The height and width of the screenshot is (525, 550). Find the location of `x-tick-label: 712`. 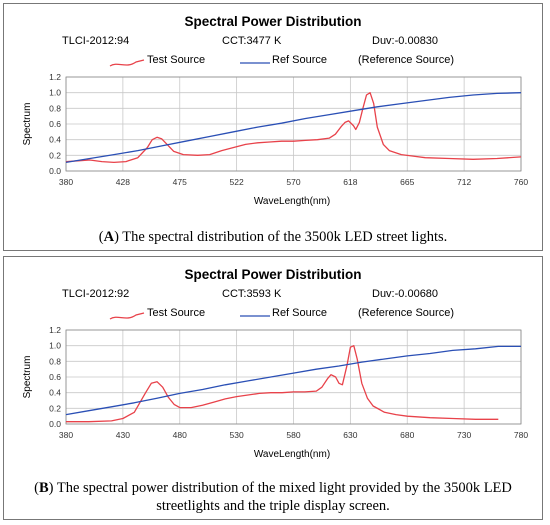

x-tick-label: 712 is located at coordinates (464, 182).